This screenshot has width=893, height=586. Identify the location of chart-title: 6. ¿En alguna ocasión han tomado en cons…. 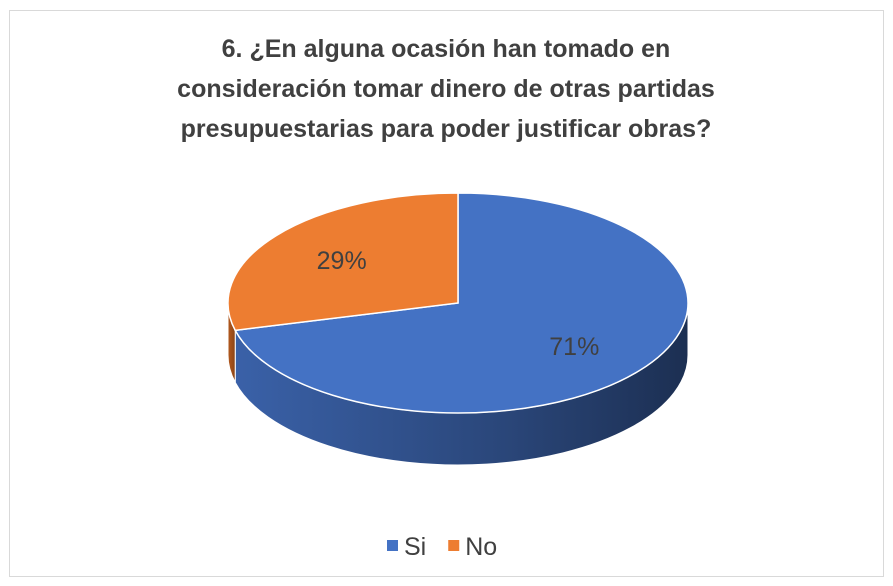
(446, 89).